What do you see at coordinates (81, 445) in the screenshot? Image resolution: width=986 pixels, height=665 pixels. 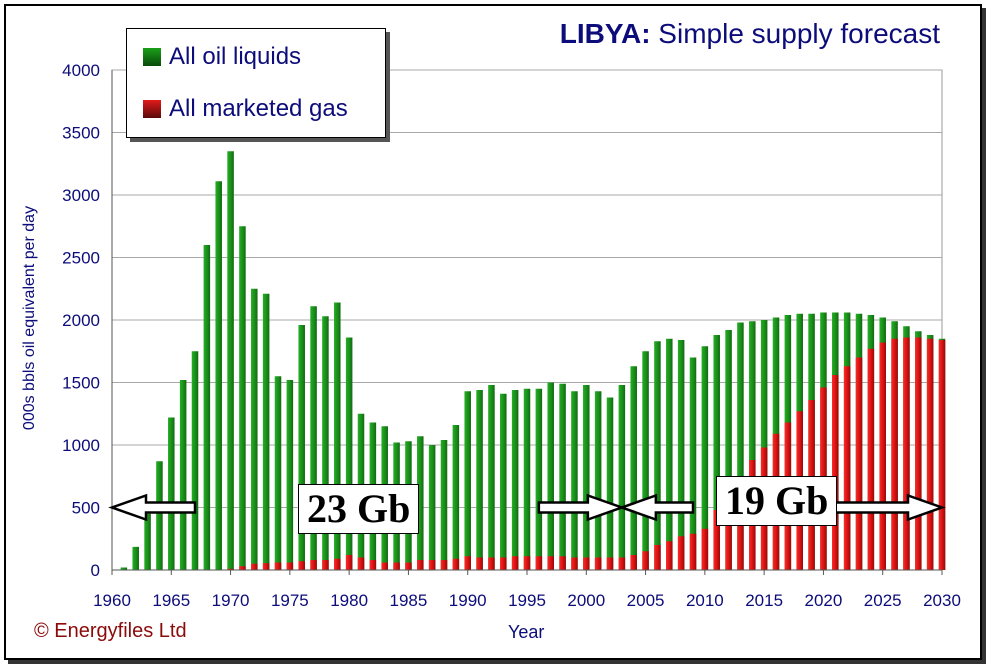 I see `y-tick-label: 1000` at bounding box center [81, 445].